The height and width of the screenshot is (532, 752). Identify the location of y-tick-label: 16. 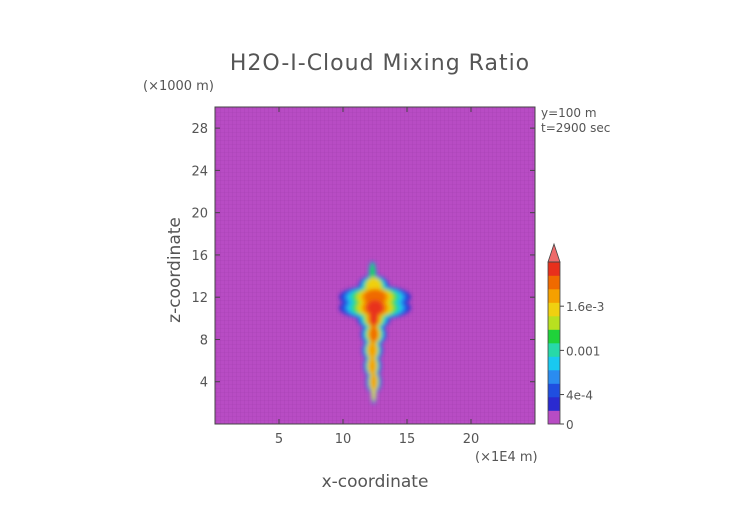
(199, 256).